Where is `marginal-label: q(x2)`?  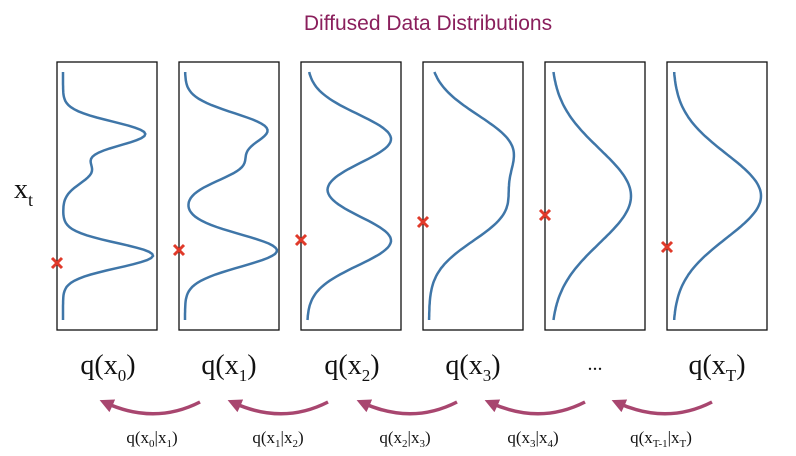
marginal-label: q(x2) is located at coordinates (351, 367).